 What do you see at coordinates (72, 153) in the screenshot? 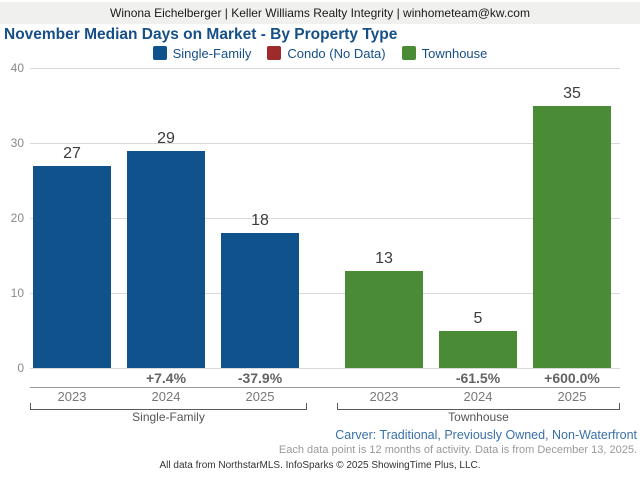
I see `bar-value-label-single-family-2023: 27` at bounding box center [72, 153].